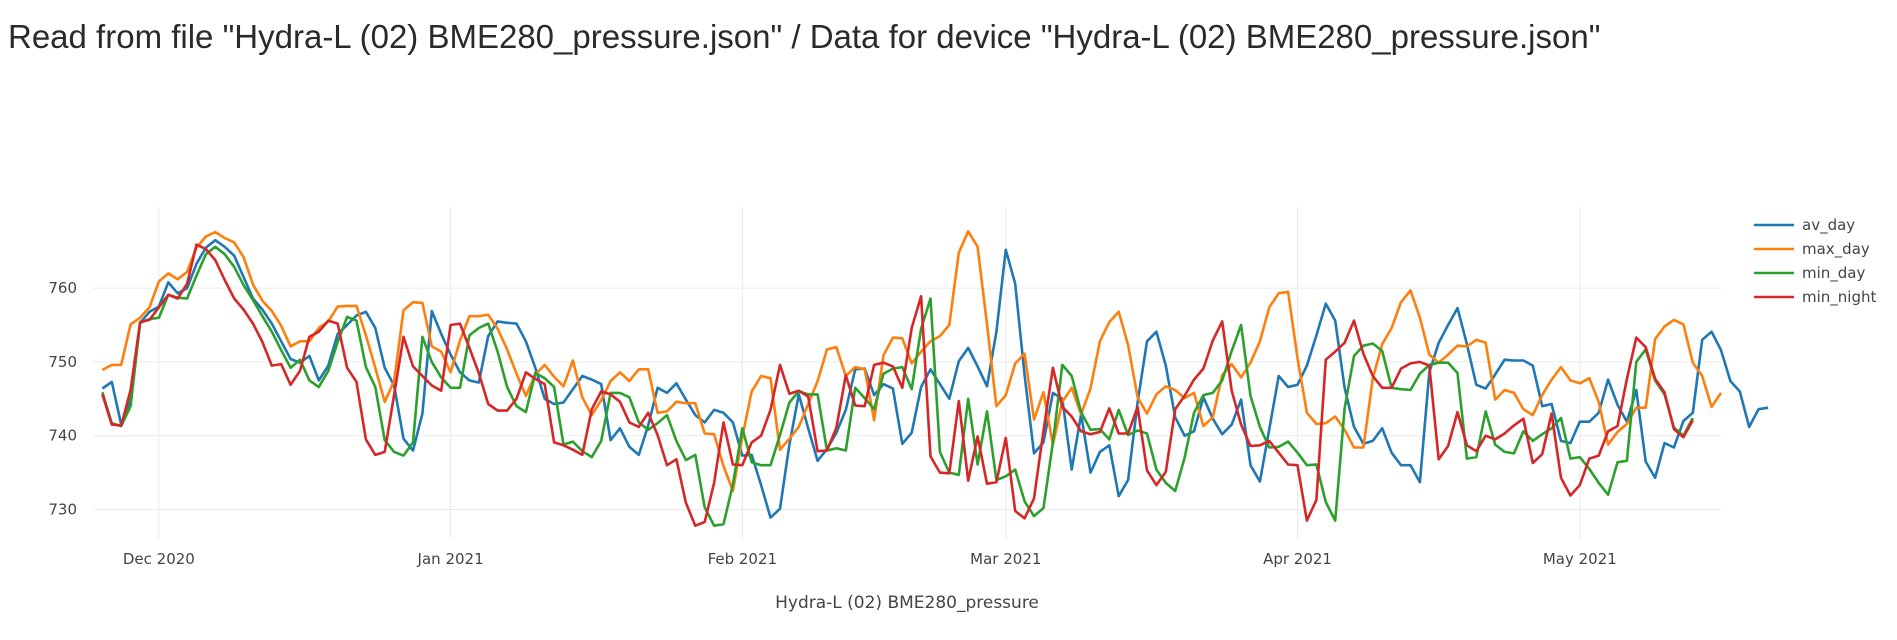  I want to click on legend-item-min-day: min_day, so click(1809, 273).